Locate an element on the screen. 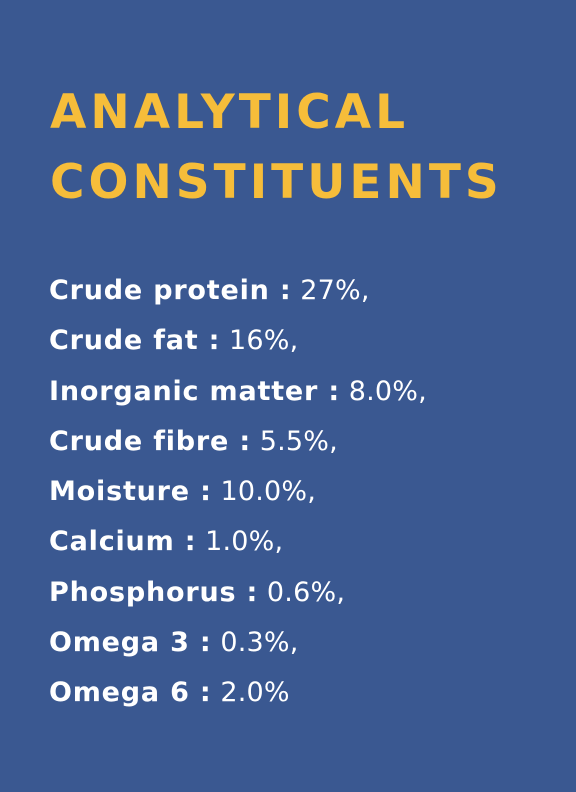  constituent-row-omega-6: Omega 6 : 2.0% is located at coordinates (238, 693).